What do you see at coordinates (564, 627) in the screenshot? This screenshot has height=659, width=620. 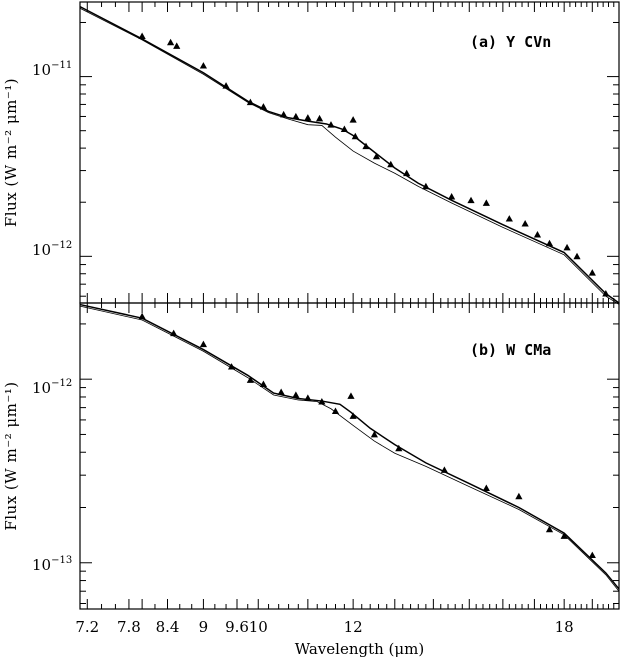 I see `x-tick-label: 18` at bounding box center [564, 627].